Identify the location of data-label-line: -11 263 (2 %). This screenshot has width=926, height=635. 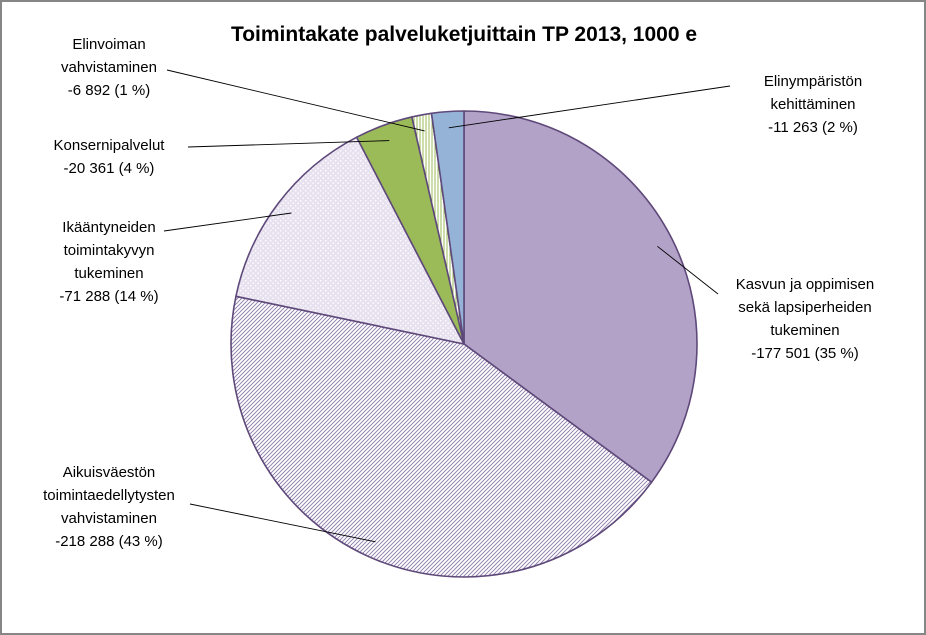
(813, 127).